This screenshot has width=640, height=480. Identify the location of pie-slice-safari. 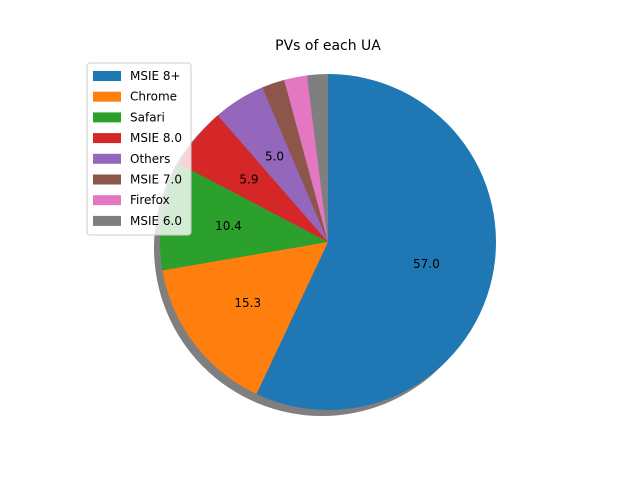
(244, 217).